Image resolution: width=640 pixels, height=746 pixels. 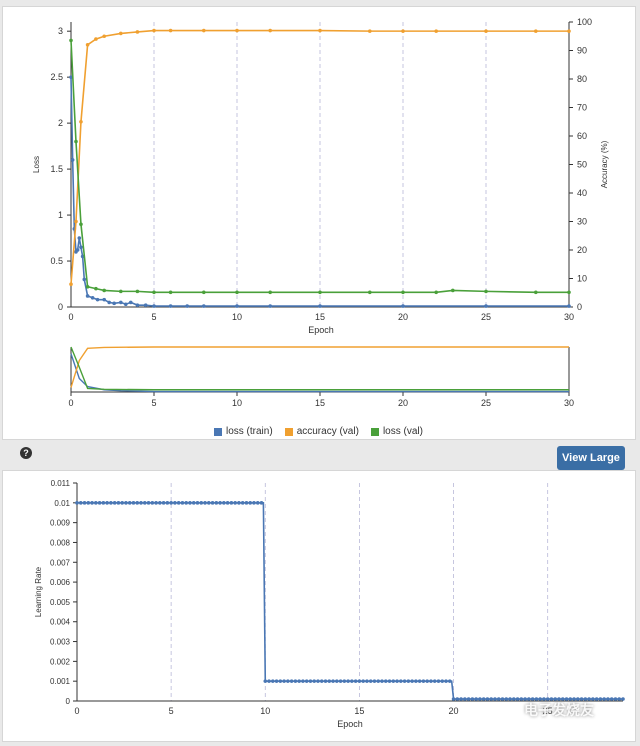 I want to click on mini-x-tick-label: 20, so click(x=403, y=403).